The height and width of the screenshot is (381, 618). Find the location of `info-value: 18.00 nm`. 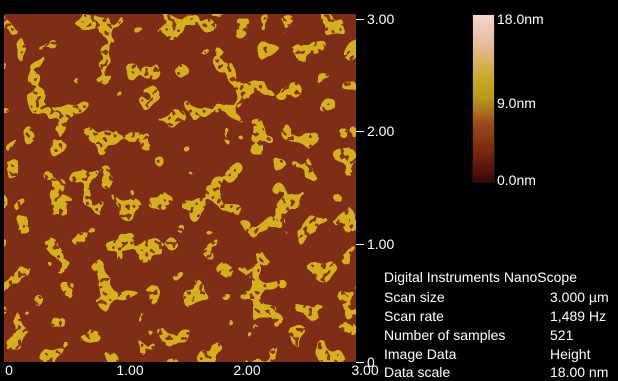

info-value: 18.00 nm is located at coordinates (579, 372).